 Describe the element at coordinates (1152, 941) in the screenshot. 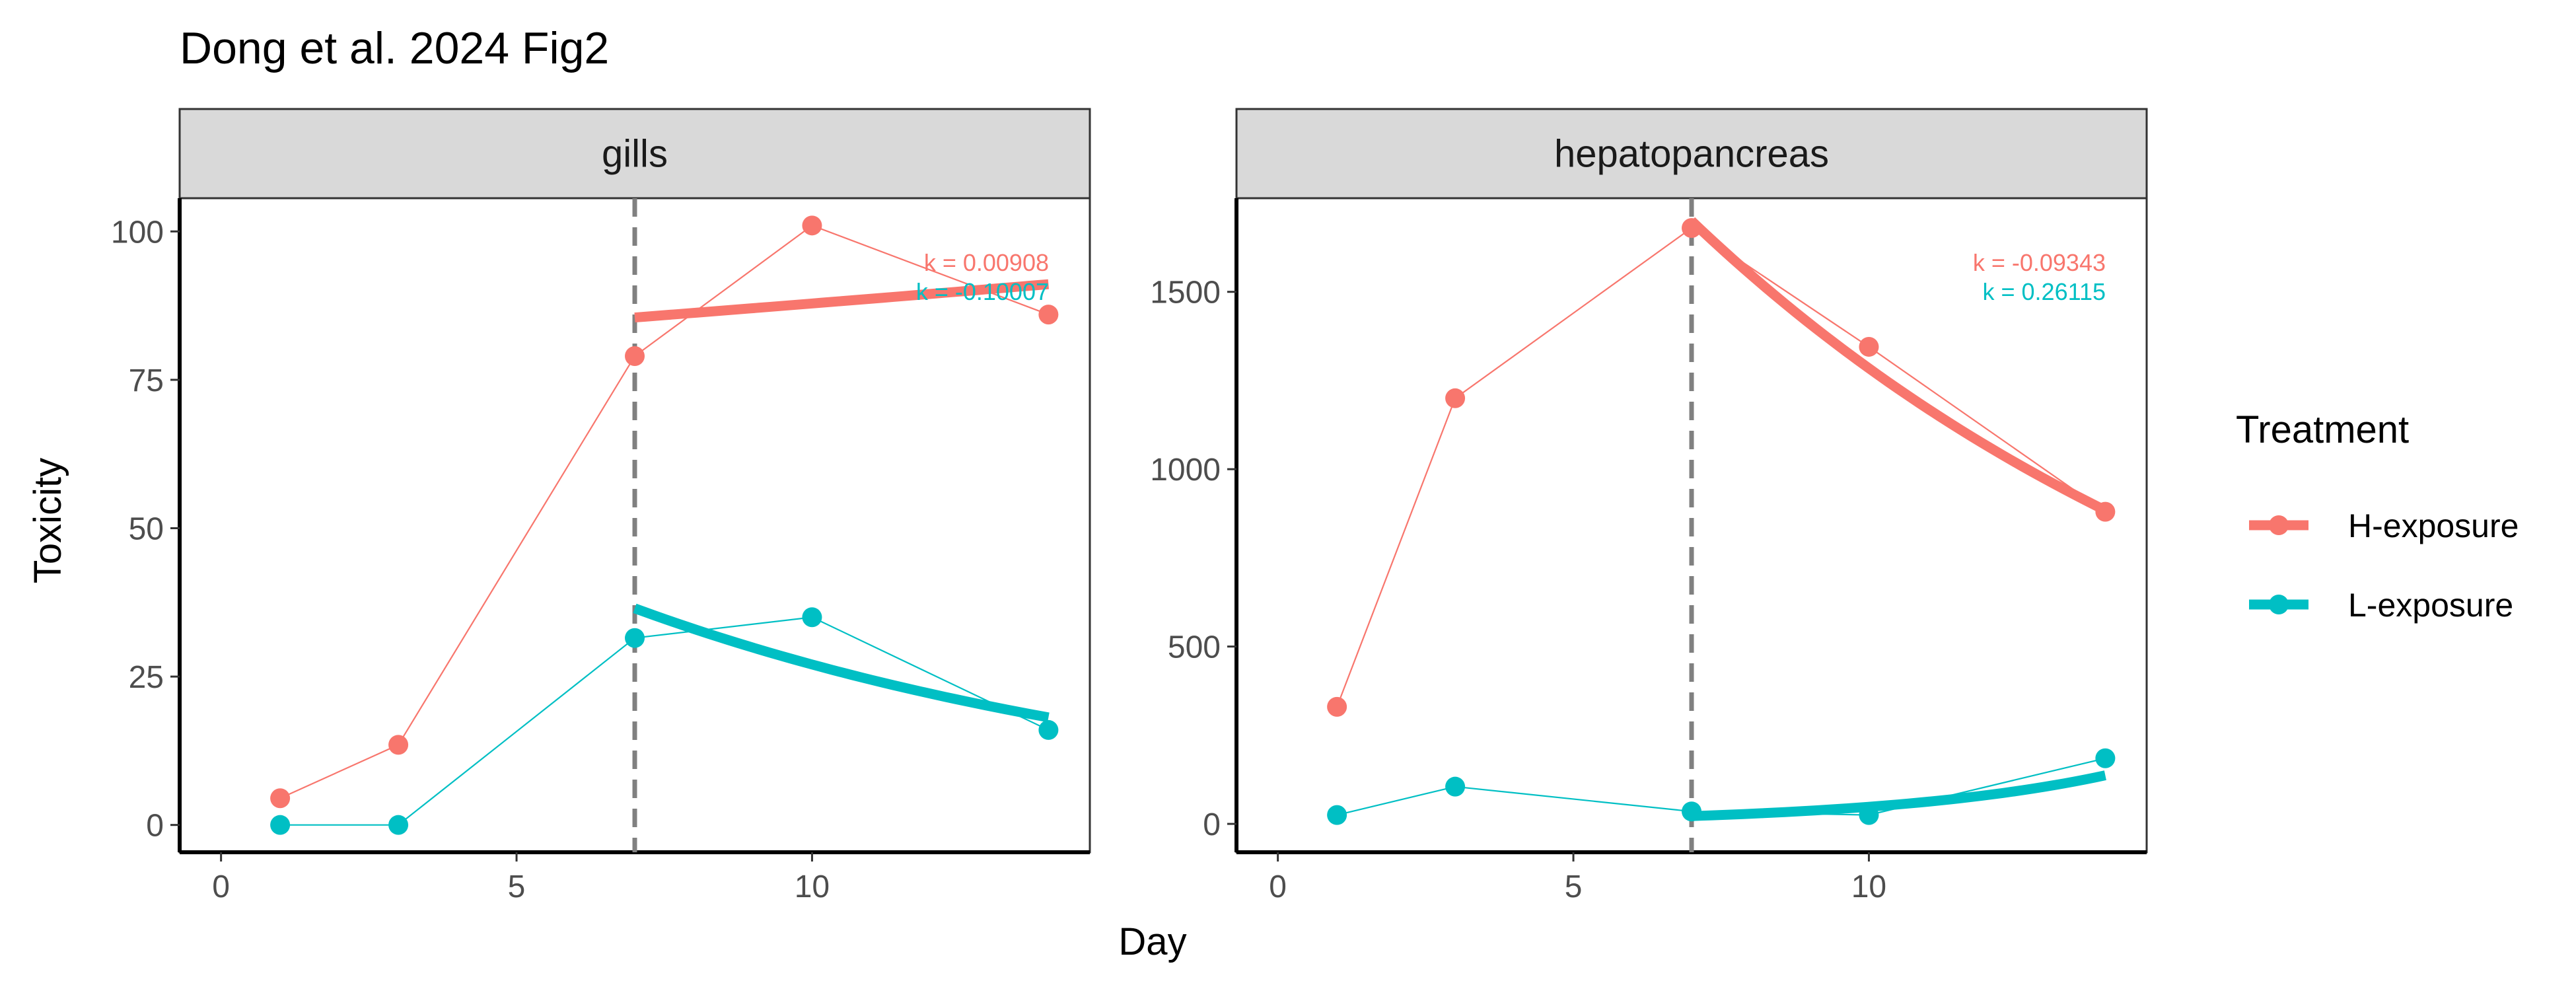

I see `x-axis-title: Day` at that location.